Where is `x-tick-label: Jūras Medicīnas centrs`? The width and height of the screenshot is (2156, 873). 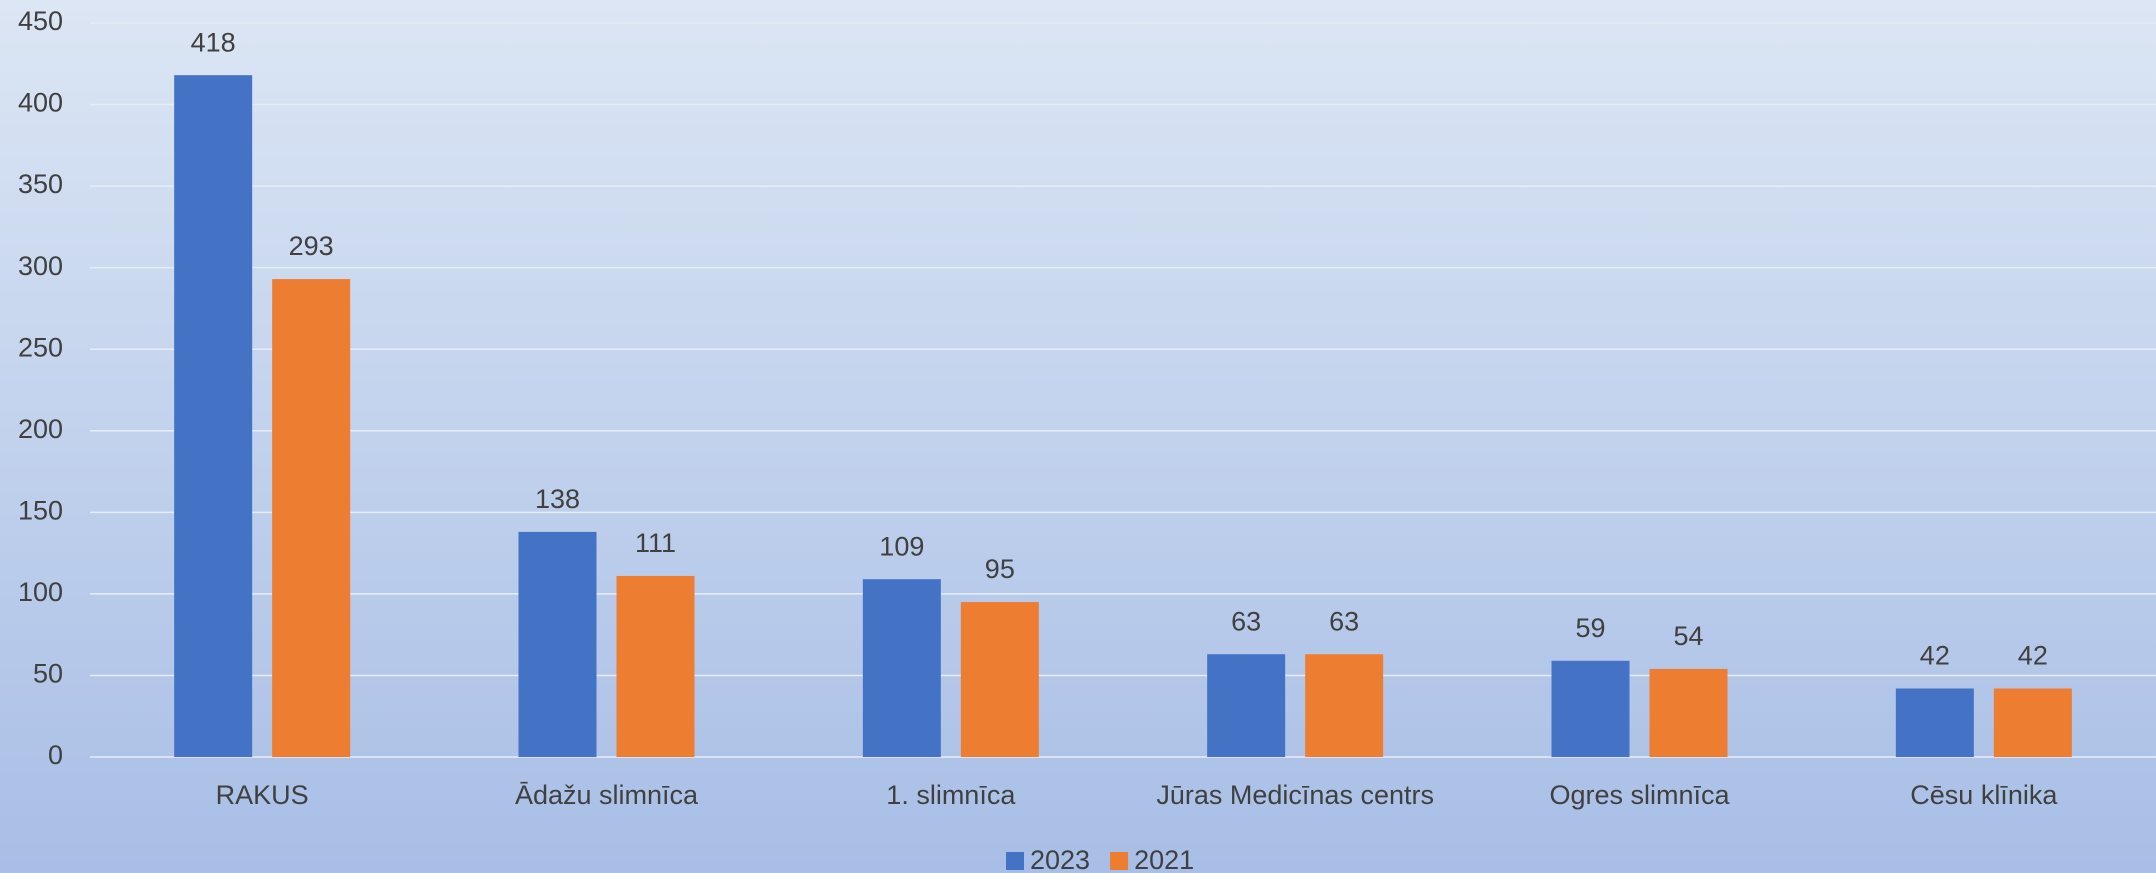 x-tick-label: Jūras Medicīnas centrs is located at coordinates (1295, 795).